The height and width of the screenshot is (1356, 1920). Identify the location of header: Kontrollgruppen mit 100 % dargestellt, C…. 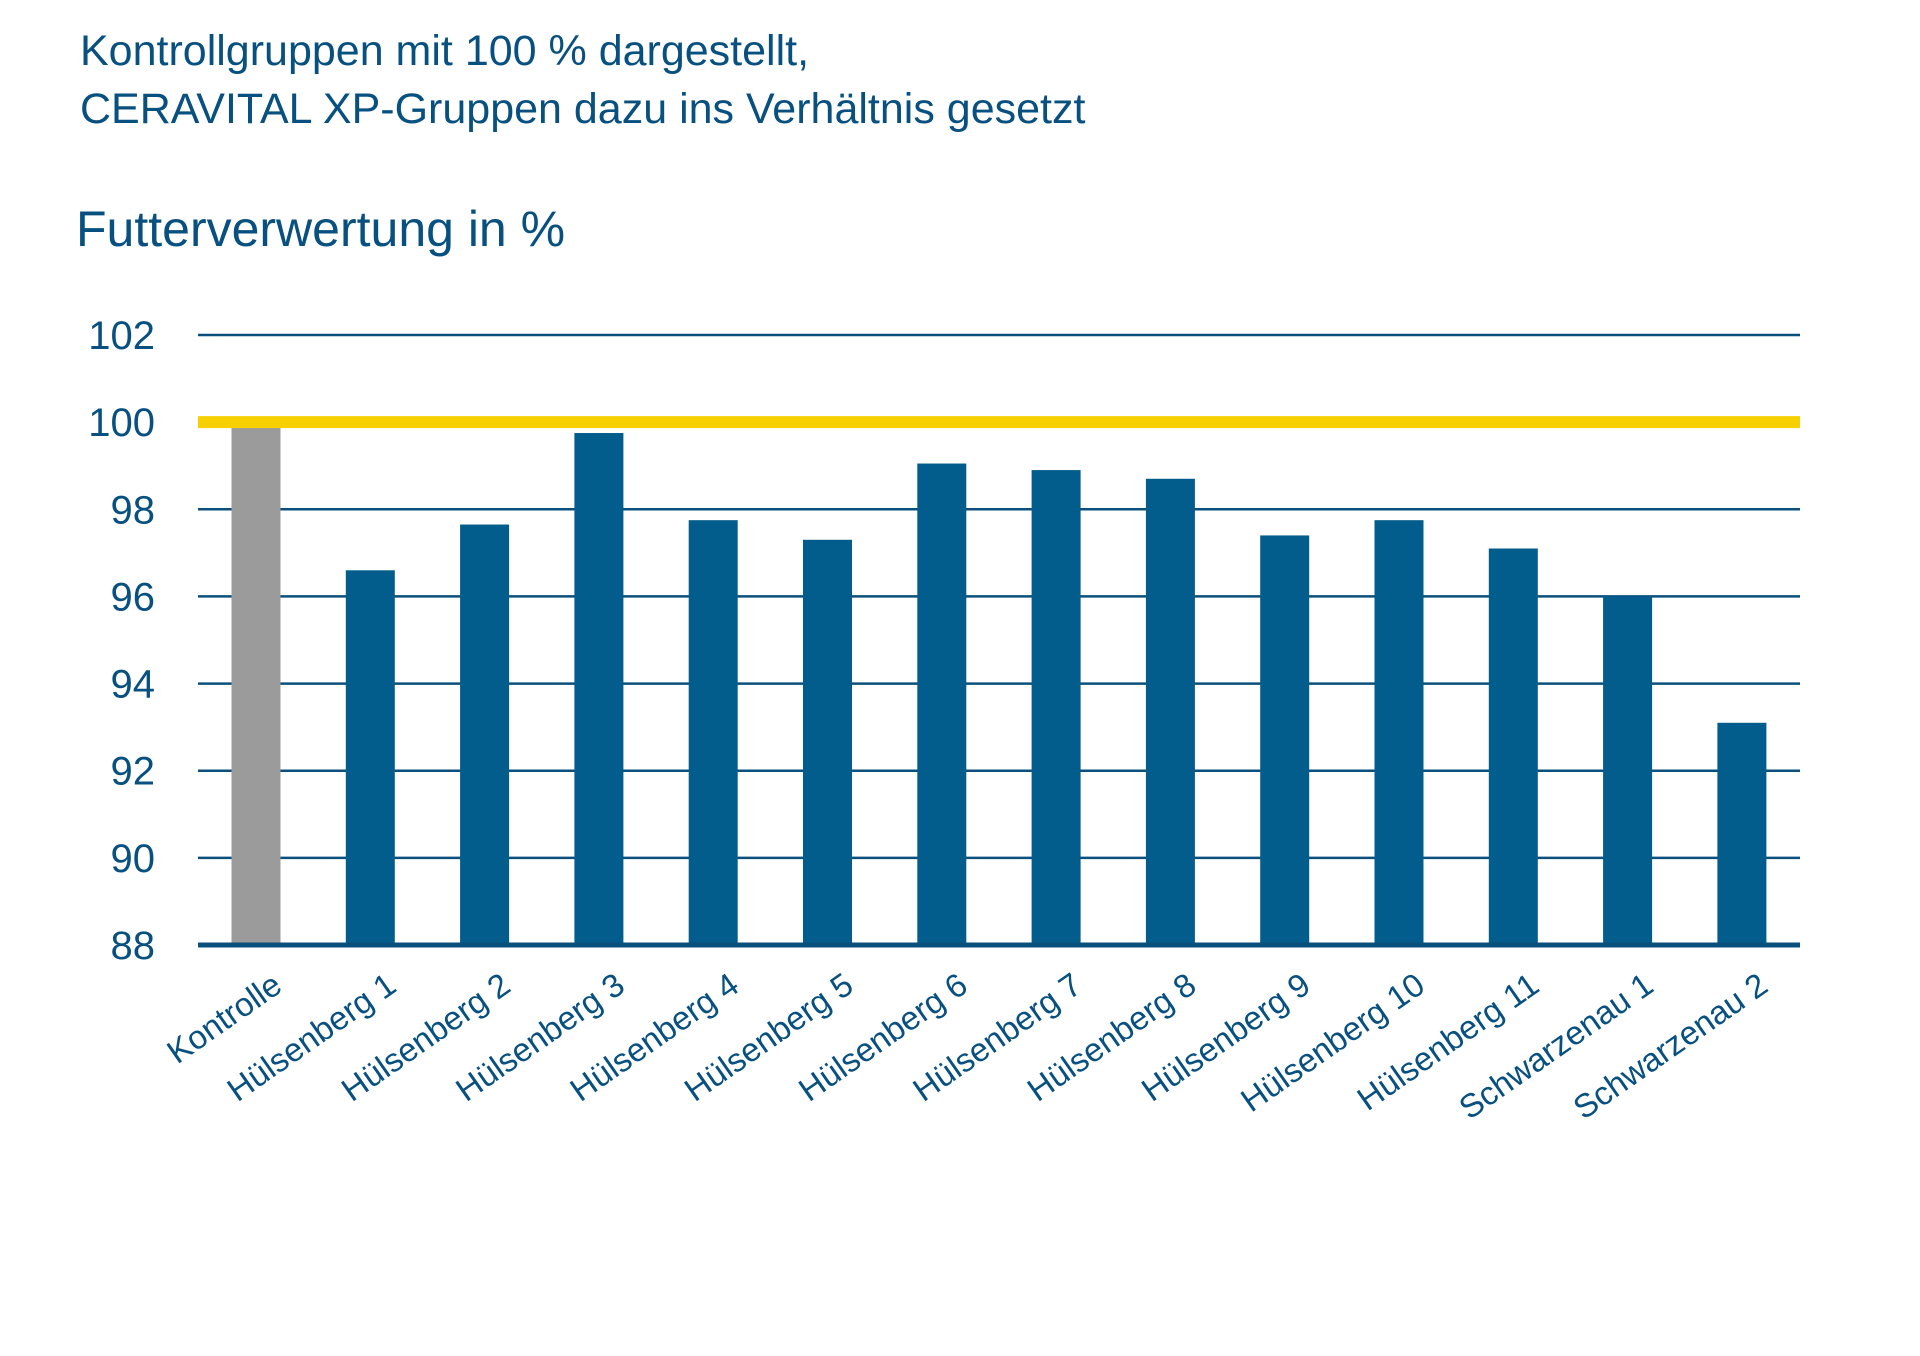
(582, 80).